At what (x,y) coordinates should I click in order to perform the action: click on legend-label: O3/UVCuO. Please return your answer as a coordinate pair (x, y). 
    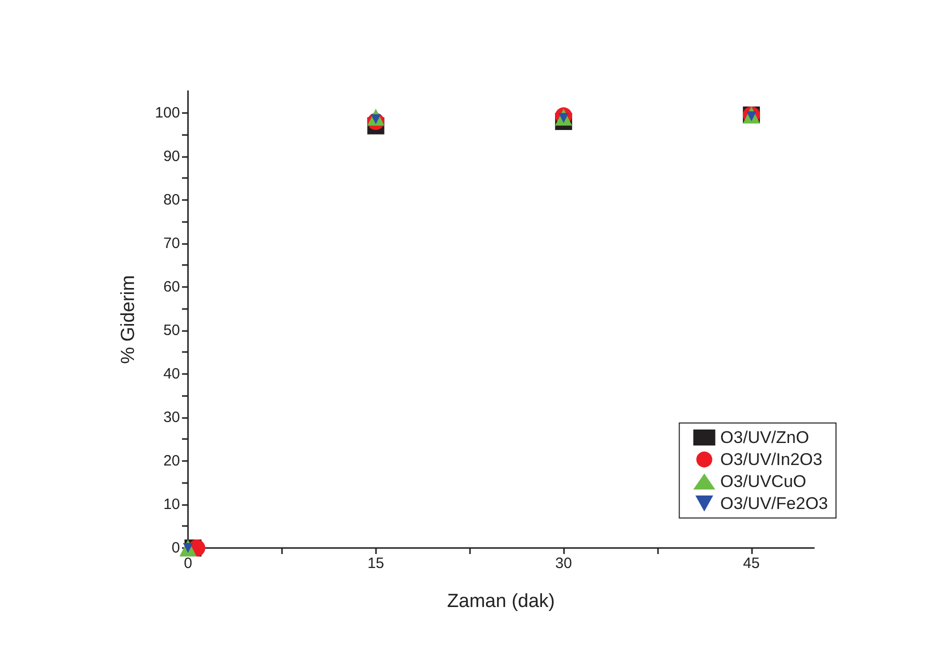
    Looking at the image, I should click on (763, 481).